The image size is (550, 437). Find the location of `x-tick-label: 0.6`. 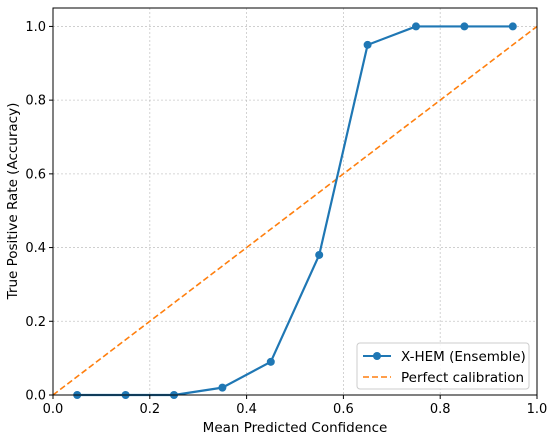

x-tick-label: 0.6 is located at coordinates (343, 409).